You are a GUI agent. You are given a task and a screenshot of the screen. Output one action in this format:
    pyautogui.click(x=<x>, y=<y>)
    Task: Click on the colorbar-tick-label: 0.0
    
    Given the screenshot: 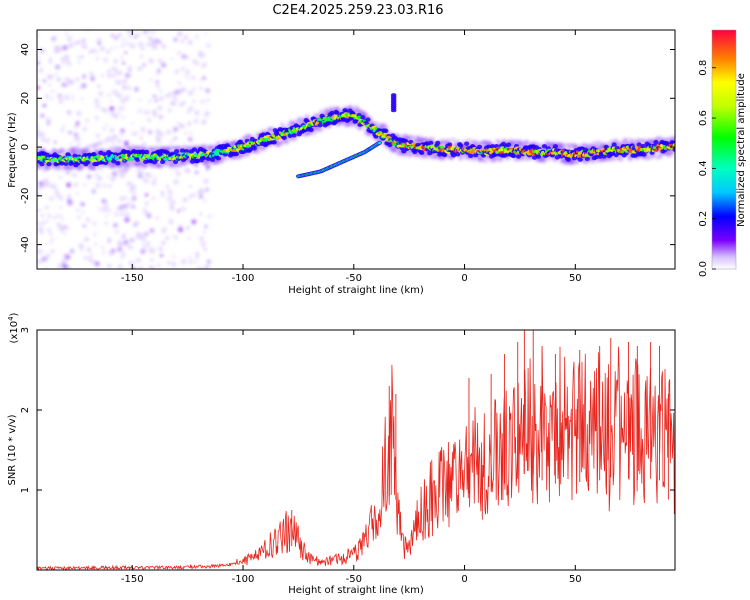 What is the action you would take?
    pyautogui.click(x=703, y=269)
    